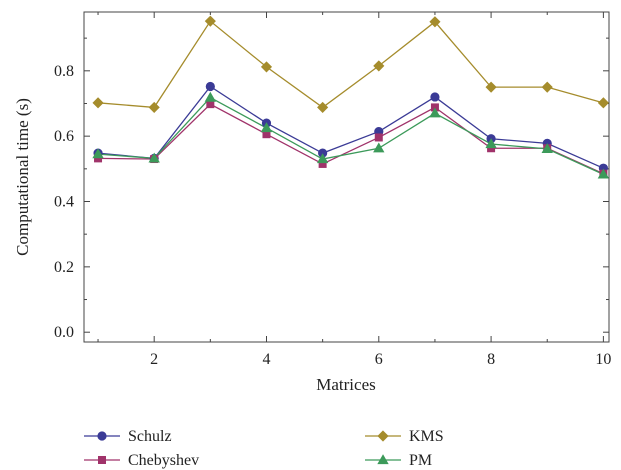 This screenshot has width=621, height=470. I want to click on legend-label: PM, so click(420, 460).